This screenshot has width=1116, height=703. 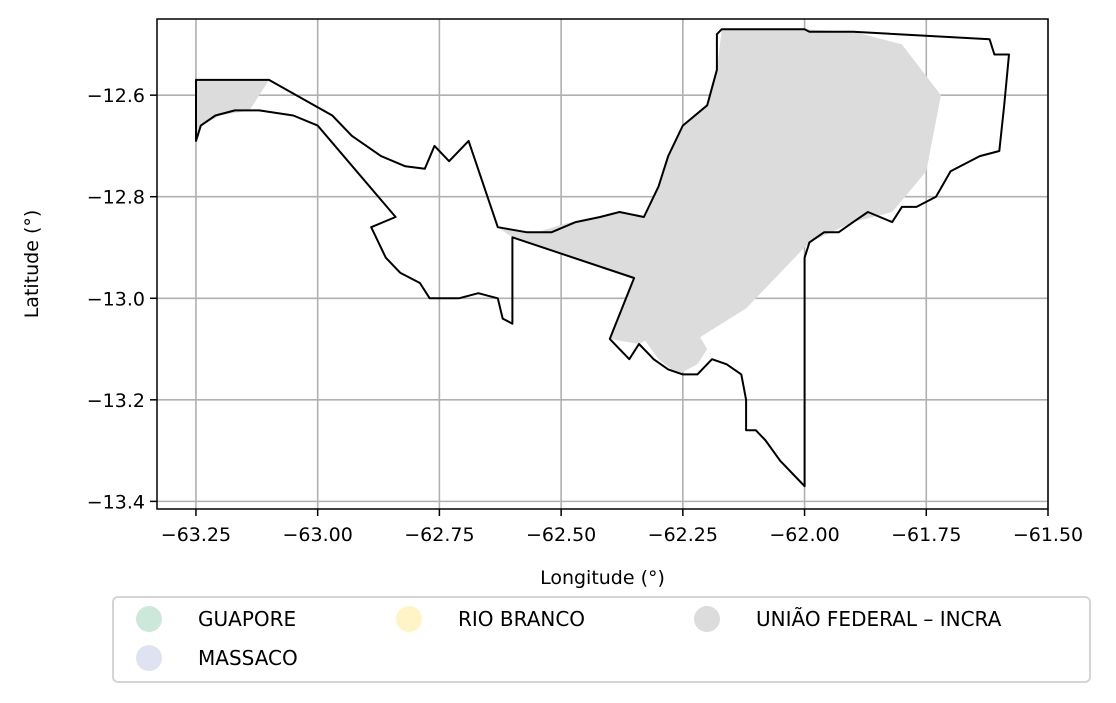 What do you see at coordinates (602, 578) in the screenshot?
I see `x-axis-label: Longitude (°)` at bounding box center [602, 578].